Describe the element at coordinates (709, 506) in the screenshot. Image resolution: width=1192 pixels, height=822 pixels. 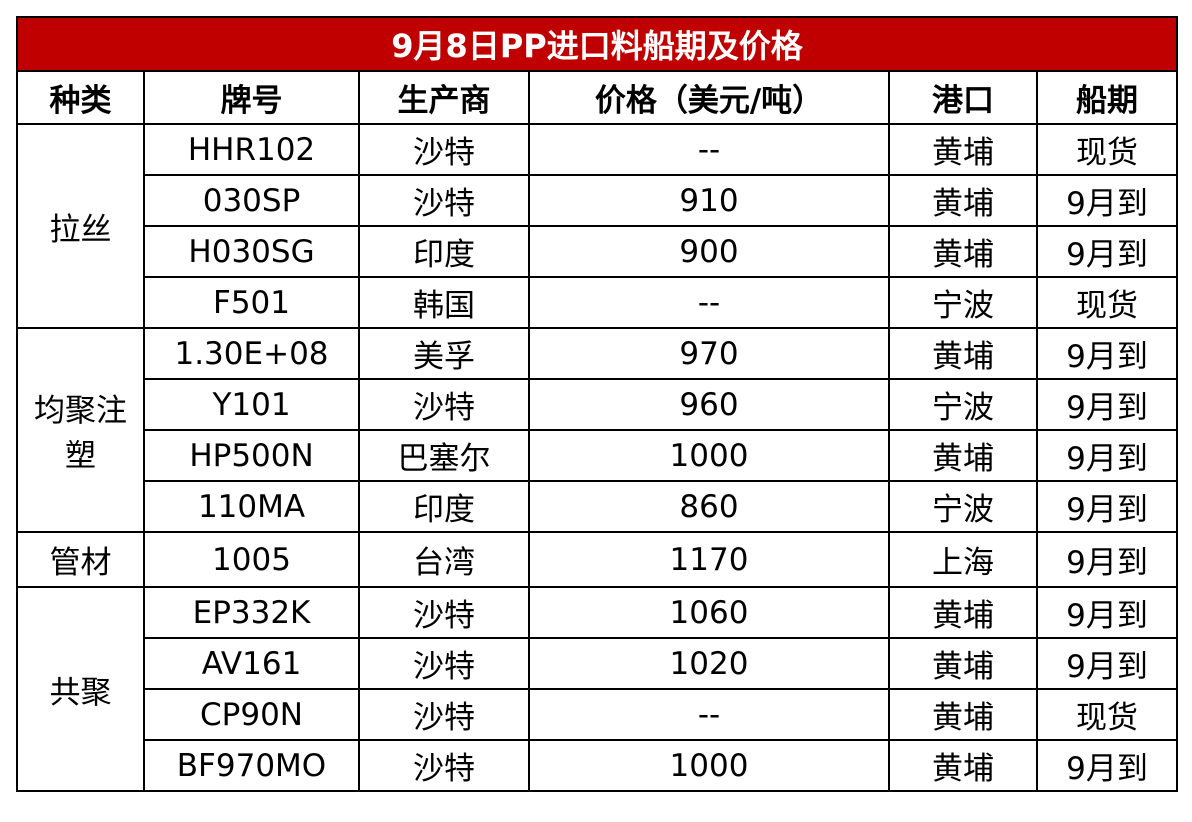
I see `price-cell: 860` at that location.